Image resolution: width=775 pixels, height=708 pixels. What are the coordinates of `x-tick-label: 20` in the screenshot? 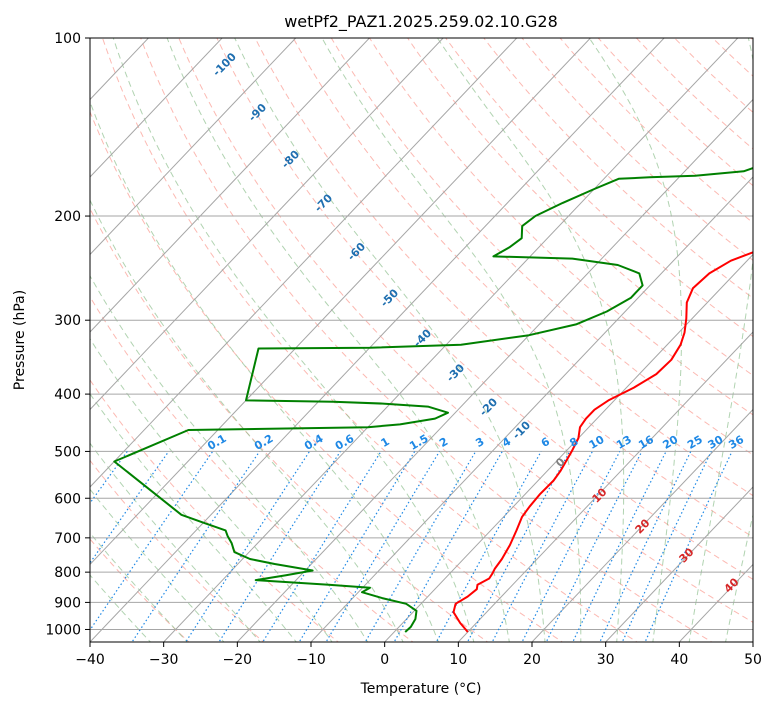 It's located at (532, 660).